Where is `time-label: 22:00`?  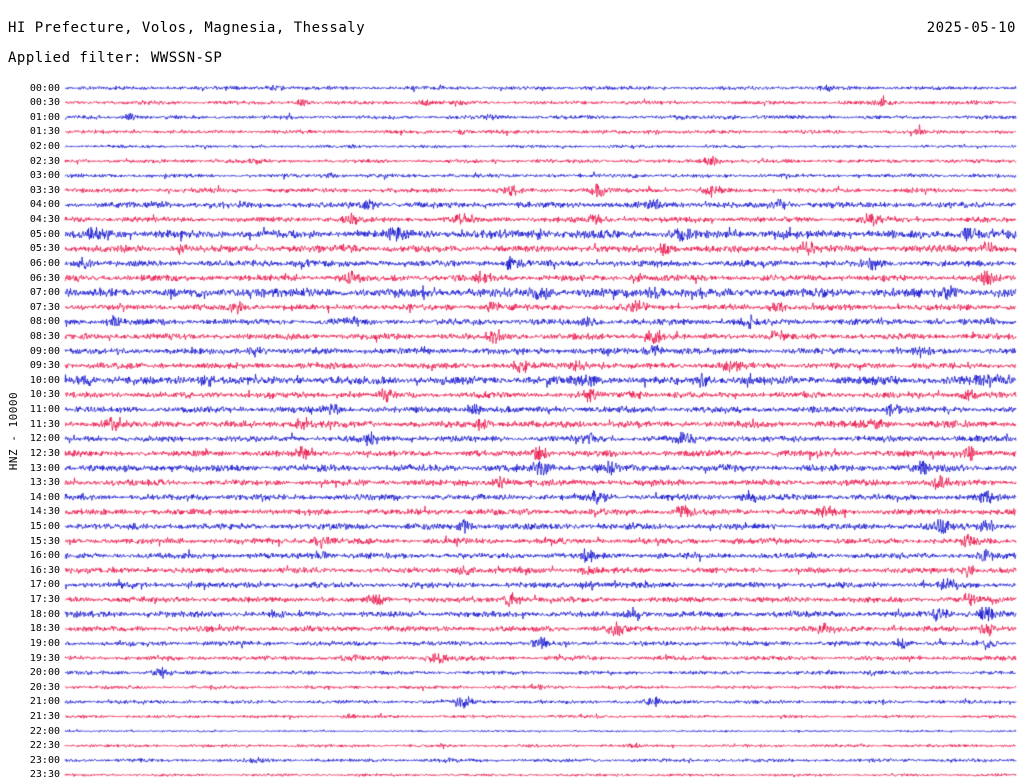 time-label: 22:00 is located at coordinates (44, 731).